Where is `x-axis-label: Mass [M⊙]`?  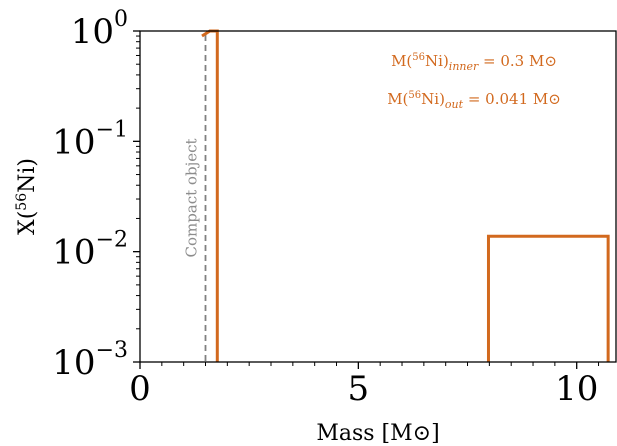
x-axis-label: Mass [M⊙] is located at coordinates (377, 433).